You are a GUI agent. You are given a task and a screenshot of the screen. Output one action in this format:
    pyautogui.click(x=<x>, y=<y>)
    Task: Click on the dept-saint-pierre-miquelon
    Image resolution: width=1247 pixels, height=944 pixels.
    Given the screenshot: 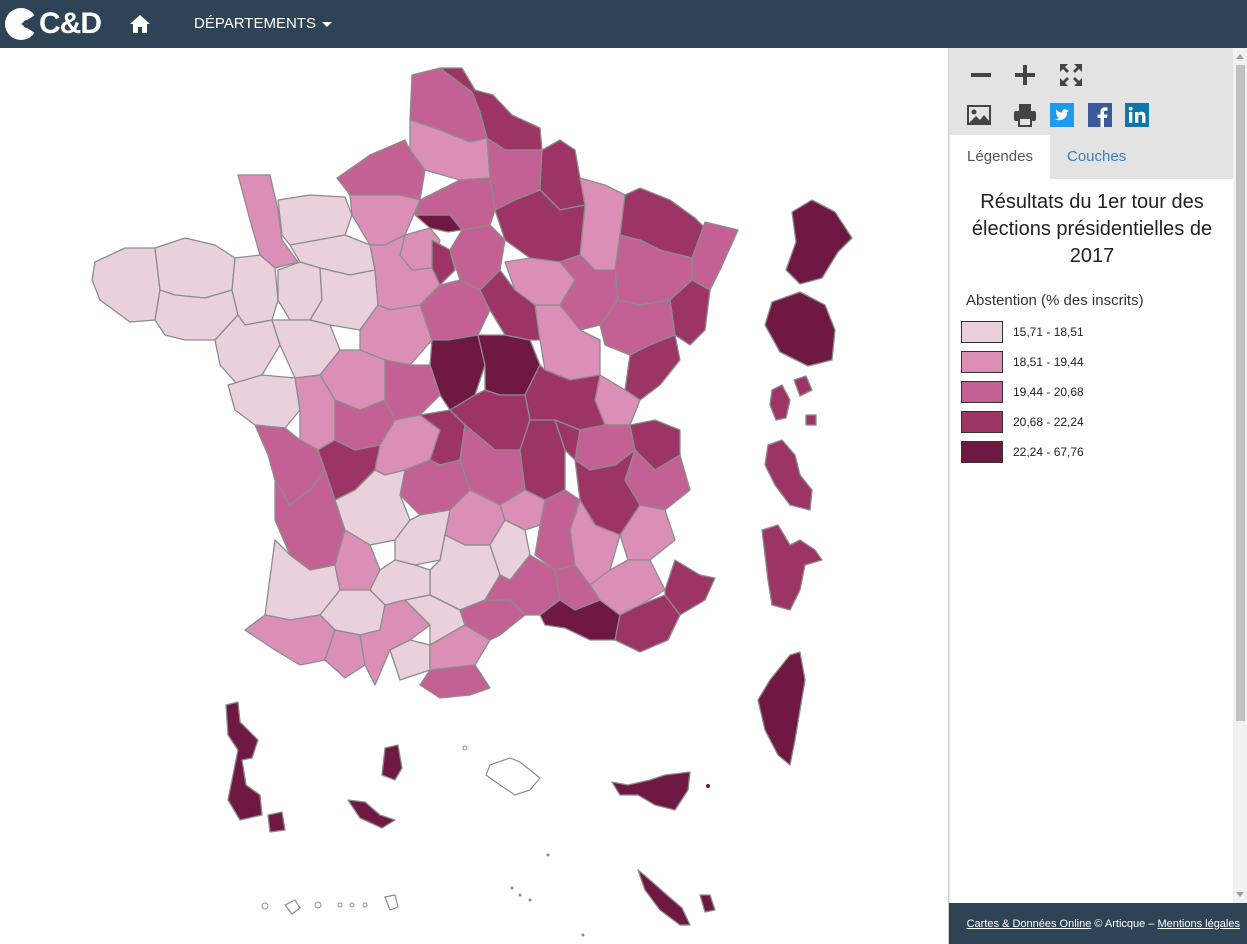 What is the action you would take?
    pyautogui.click(x=244, y=761)
    